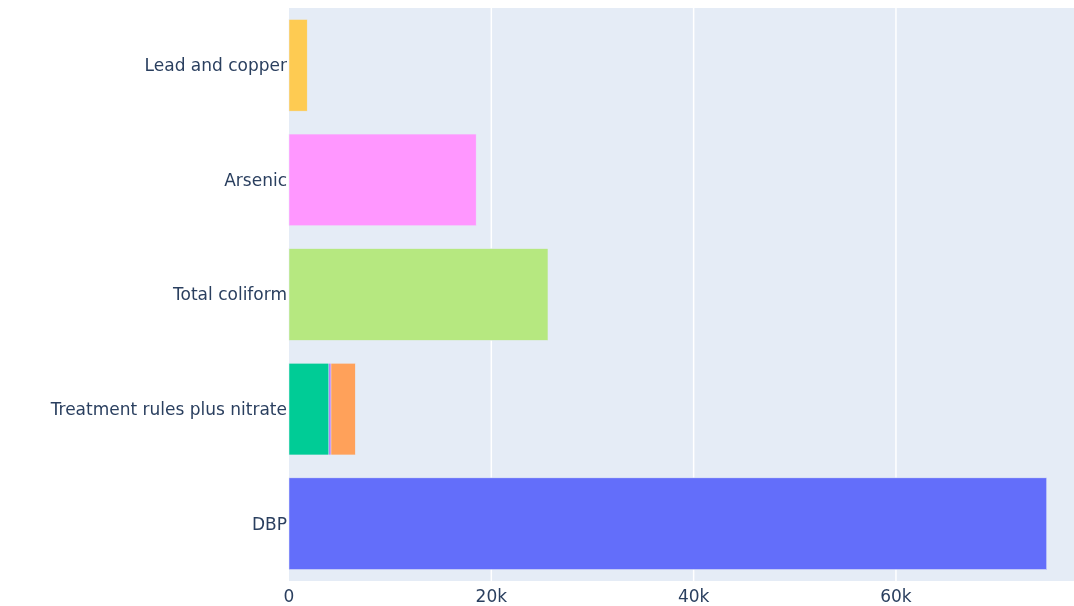  I want to click on x-tick-label: 0, so click(289, 596).